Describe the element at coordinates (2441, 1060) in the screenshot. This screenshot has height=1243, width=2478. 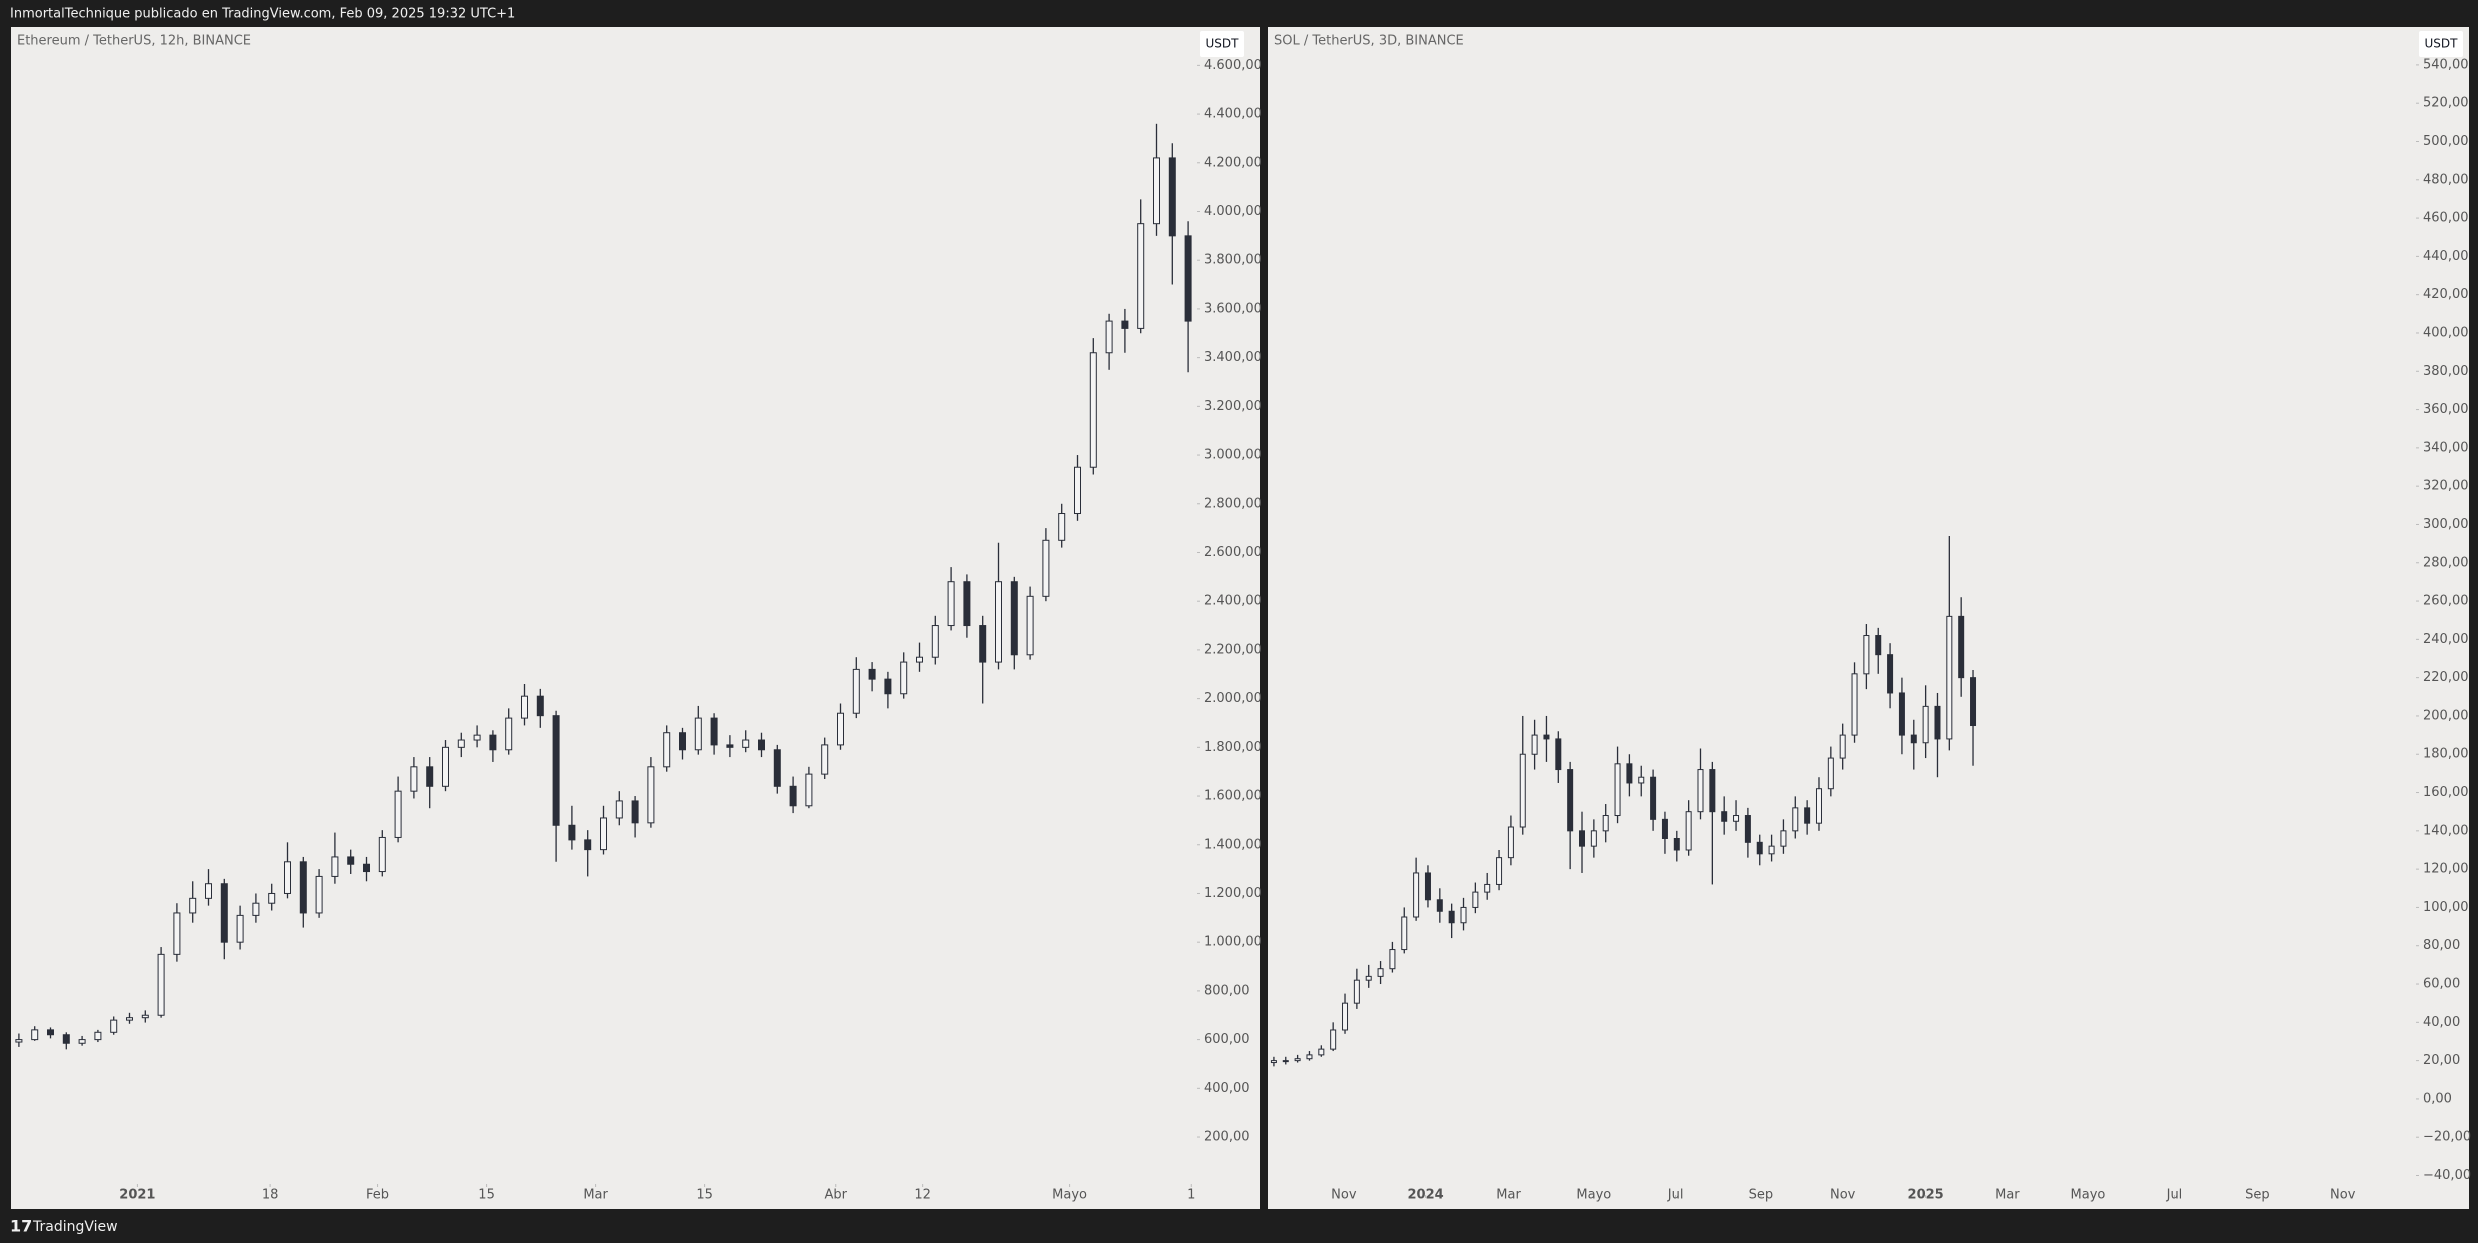
I see `y-tick-label: 20,00` at that location.